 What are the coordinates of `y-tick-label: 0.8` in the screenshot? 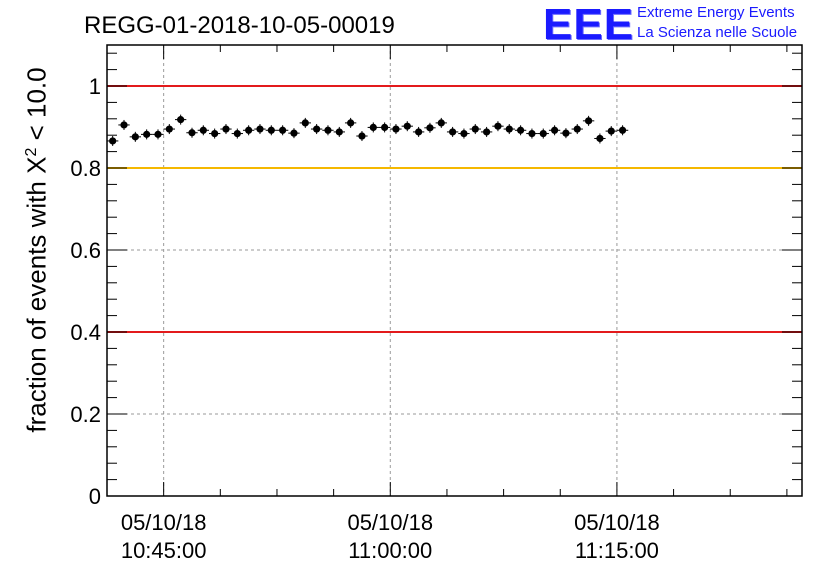 It's located at (85, 168).